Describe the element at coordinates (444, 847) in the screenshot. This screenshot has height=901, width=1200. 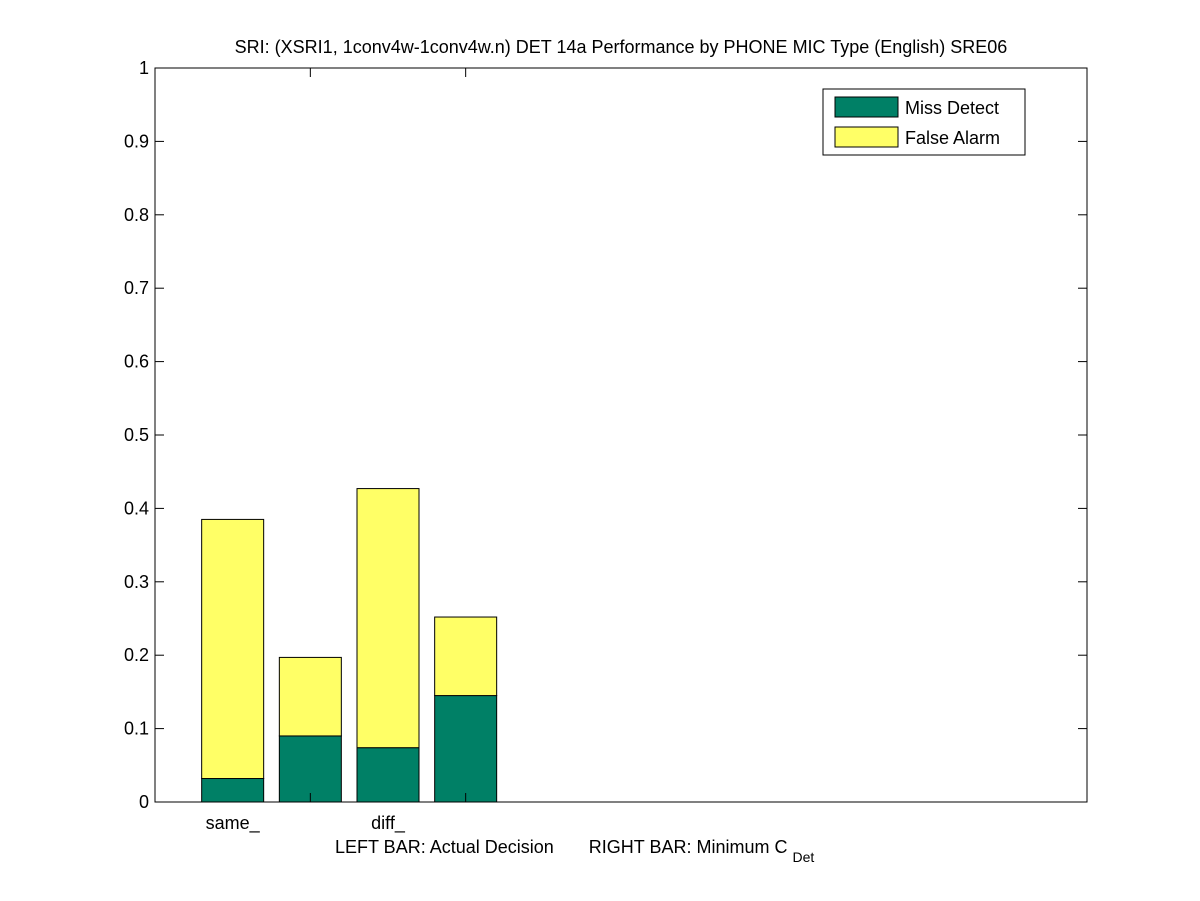
I see `x-axis-label-left: LEFT BAR: Actual Decision` at that location.